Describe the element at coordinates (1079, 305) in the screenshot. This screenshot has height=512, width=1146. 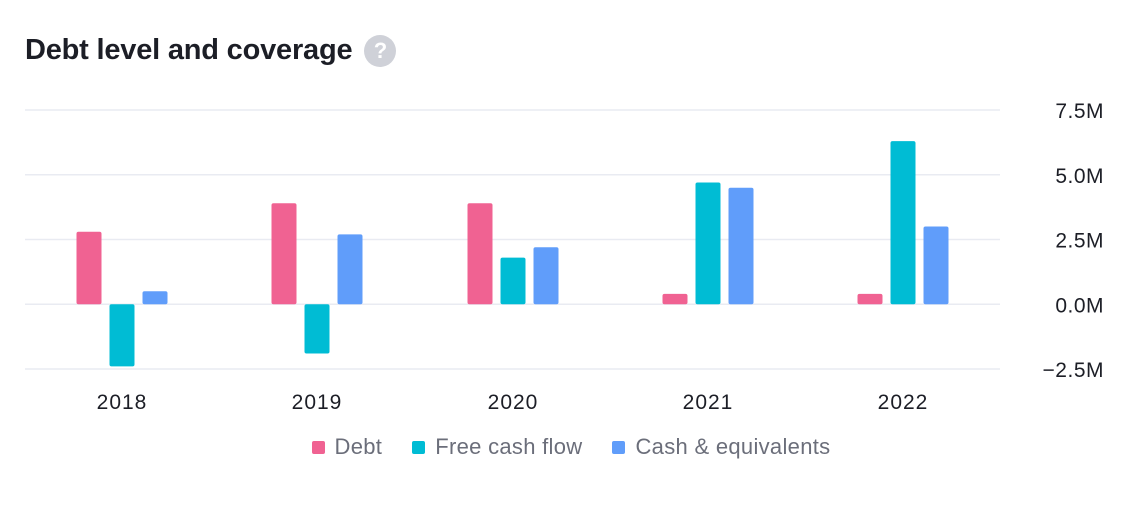
I see `y-tick-label: 0.0M` at that location.